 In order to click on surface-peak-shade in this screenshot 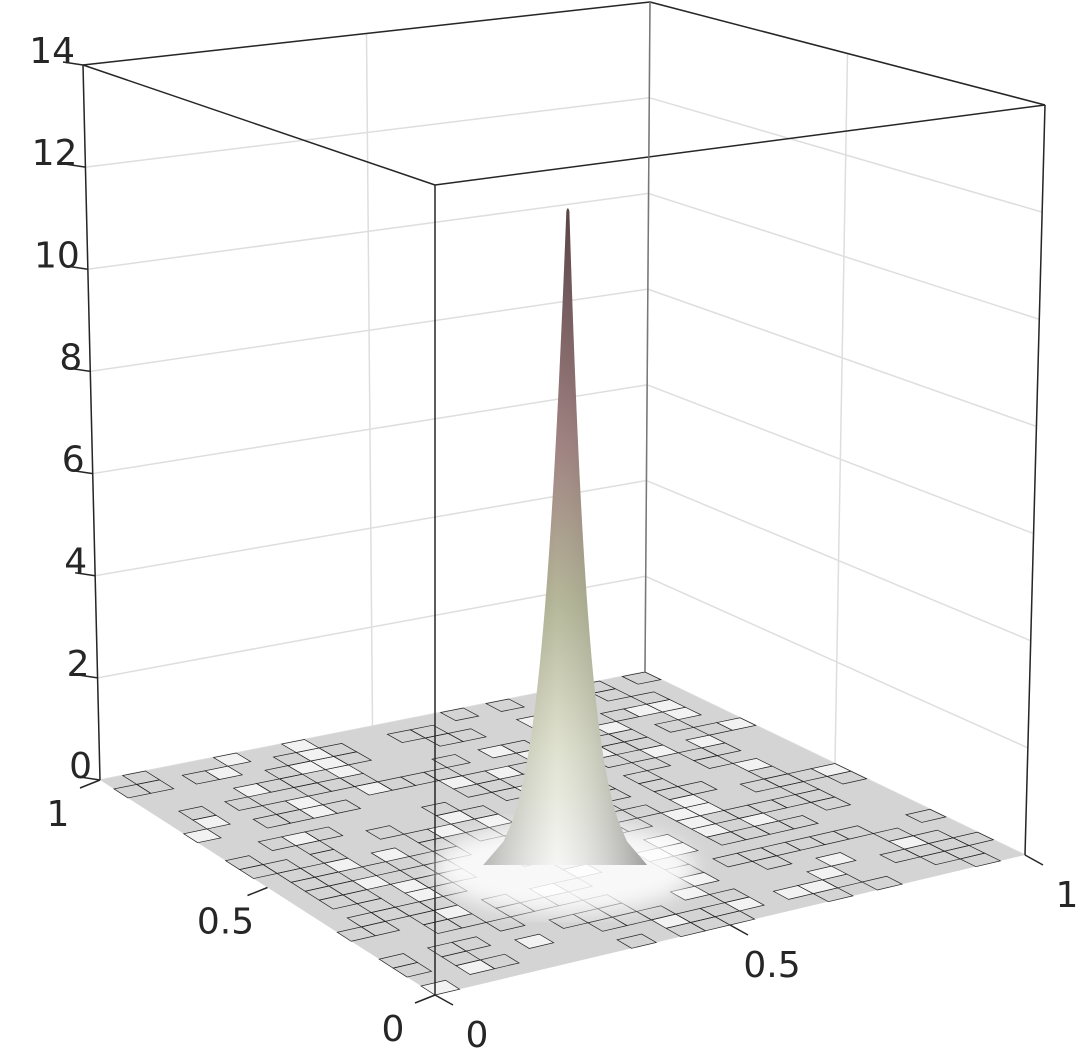, I will do `click(565, 536)`.